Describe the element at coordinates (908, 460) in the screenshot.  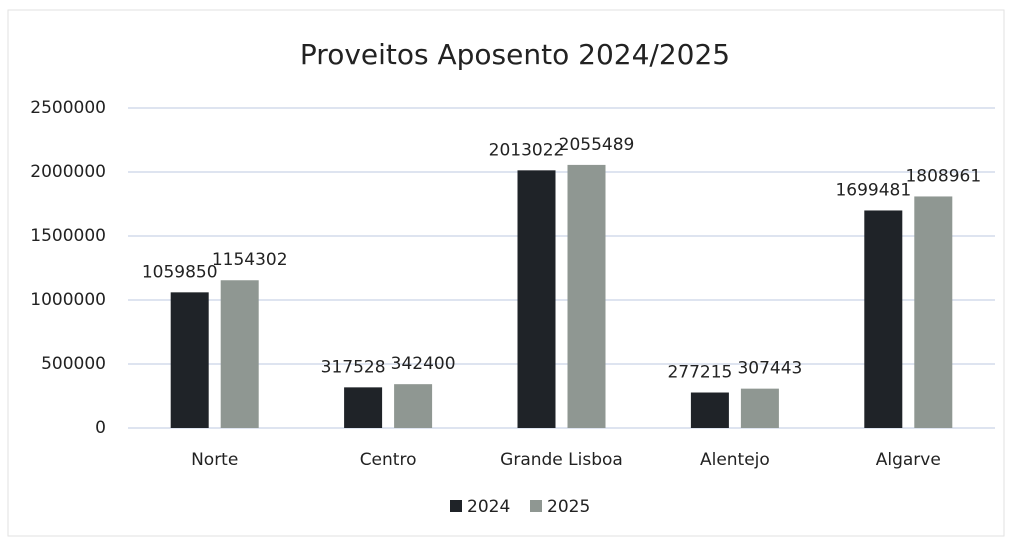
I see `x-tick-label: Algarve` at that location.